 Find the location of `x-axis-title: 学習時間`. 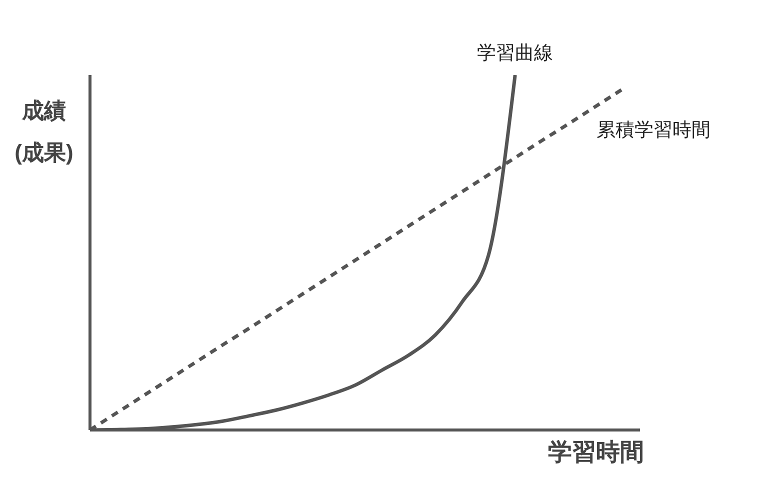

x-axis-title: 学習時間 is located at coordinates (596, 453).